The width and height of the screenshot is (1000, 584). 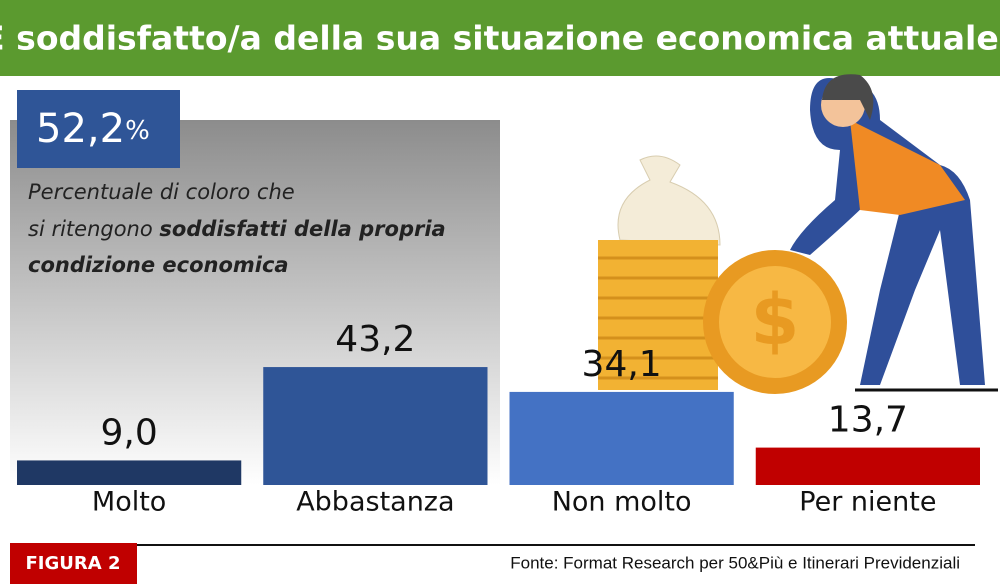 What do you see at coordinates (90, 229) in the screenshot?
I see `description-text: si ritengono` at bounding box center [90, 229].